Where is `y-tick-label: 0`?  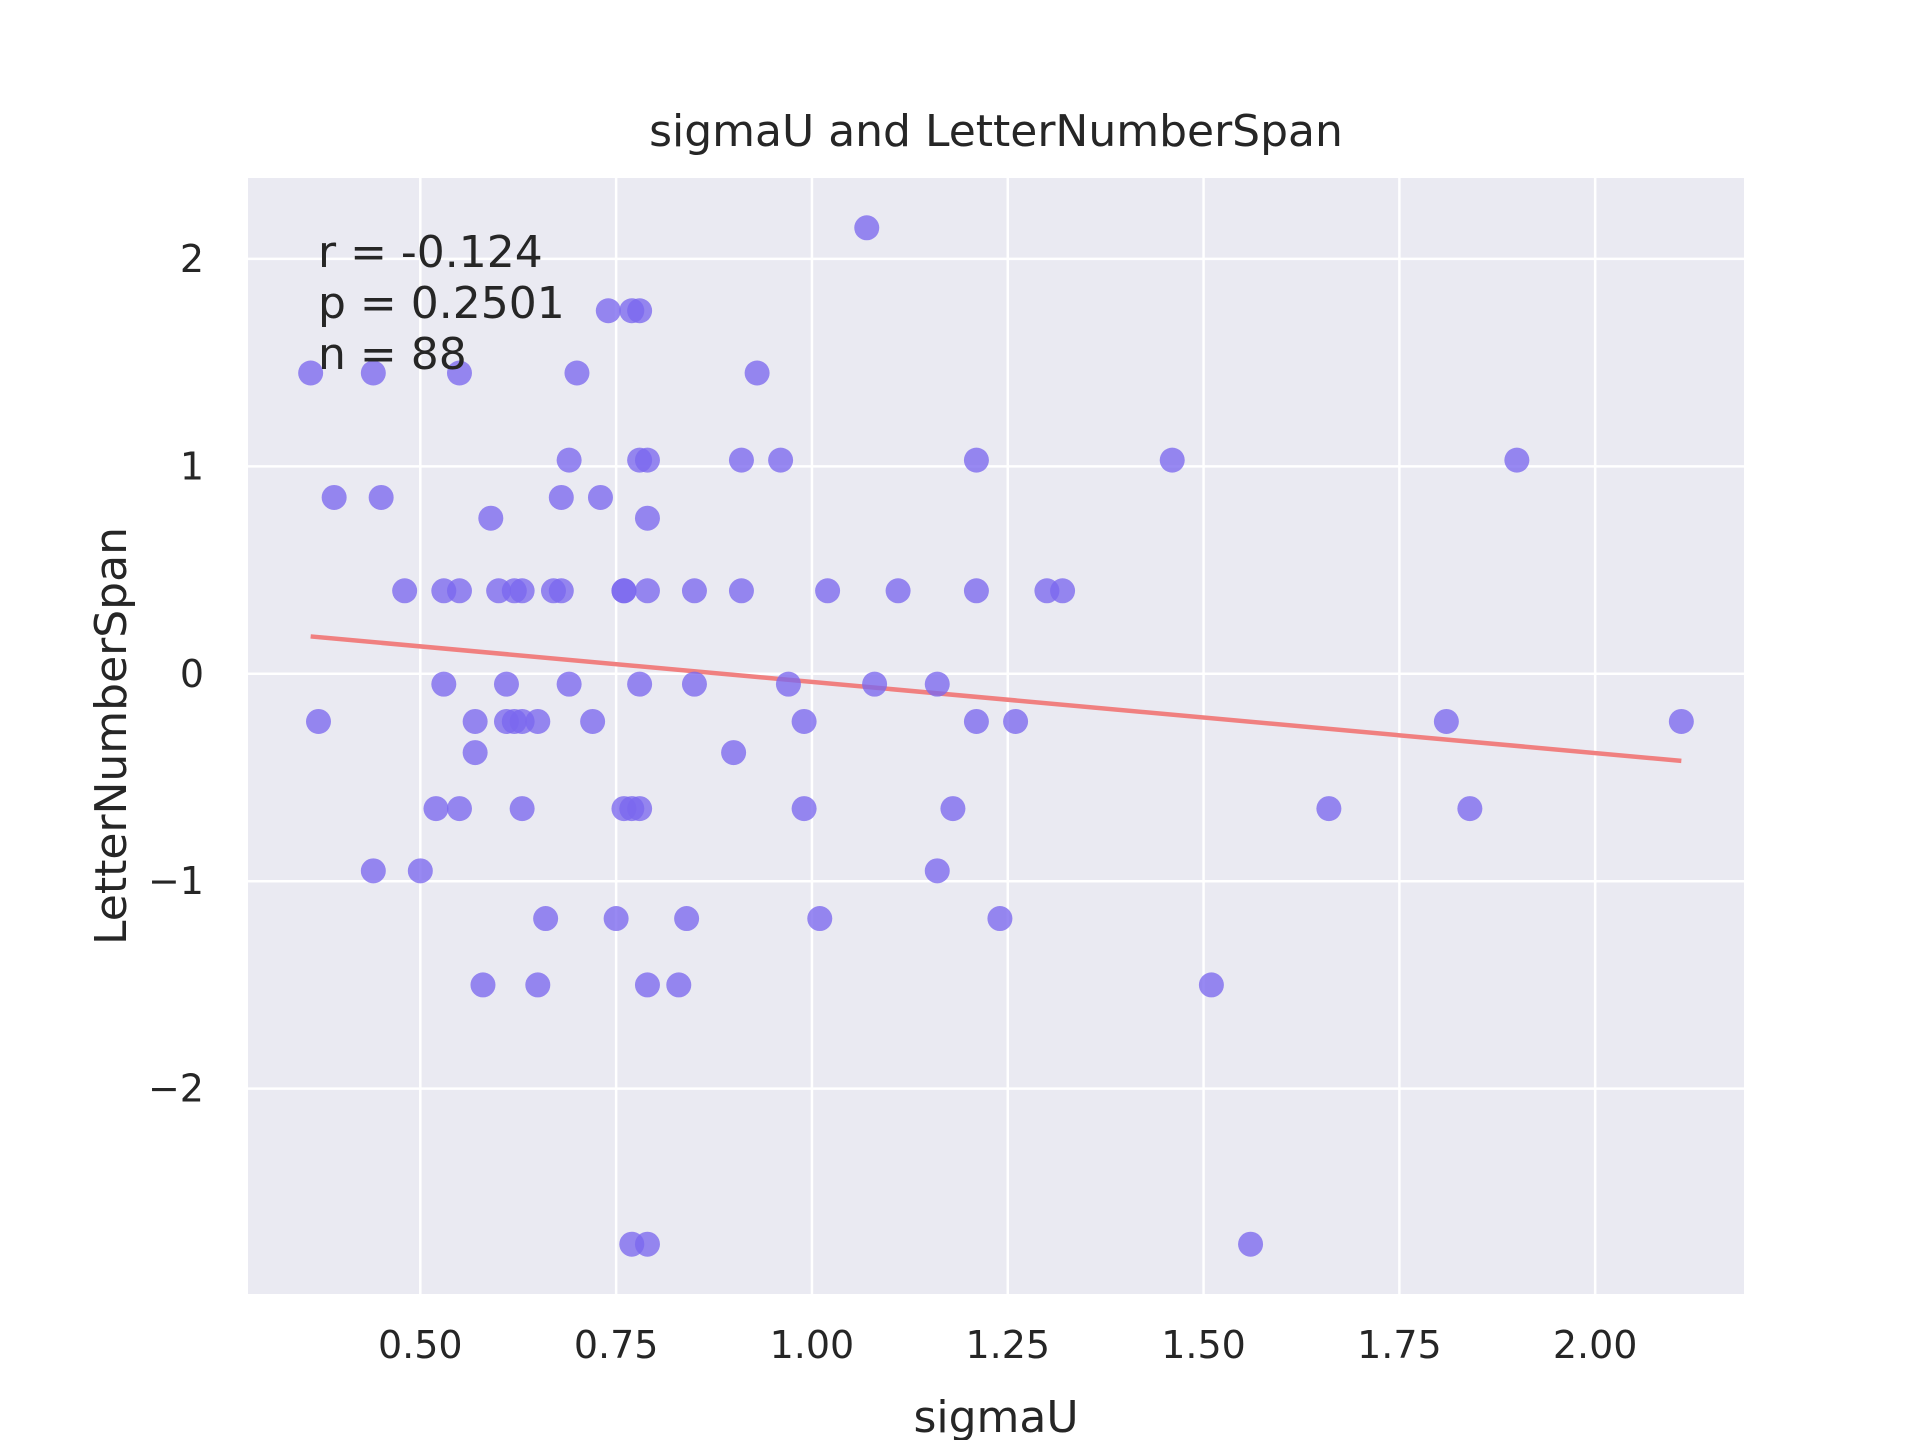 y-tick-label: 0 is located at coordinates (192, 674).